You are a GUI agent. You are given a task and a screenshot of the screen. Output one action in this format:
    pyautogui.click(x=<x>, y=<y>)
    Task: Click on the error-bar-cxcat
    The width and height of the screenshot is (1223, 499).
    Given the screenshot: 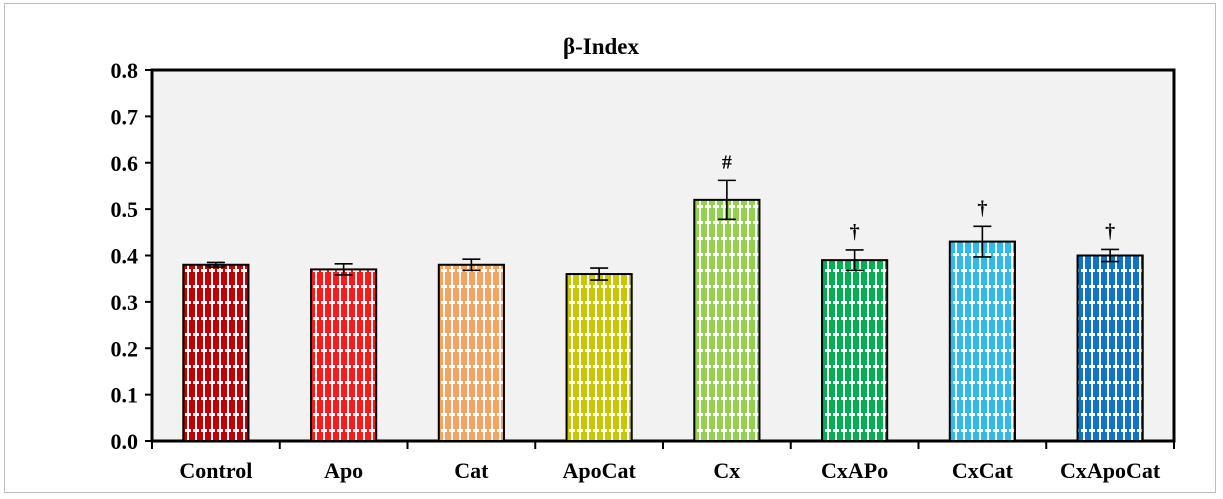 What is the action you would take?
    pyautogui.click(x=982, y=241)
    